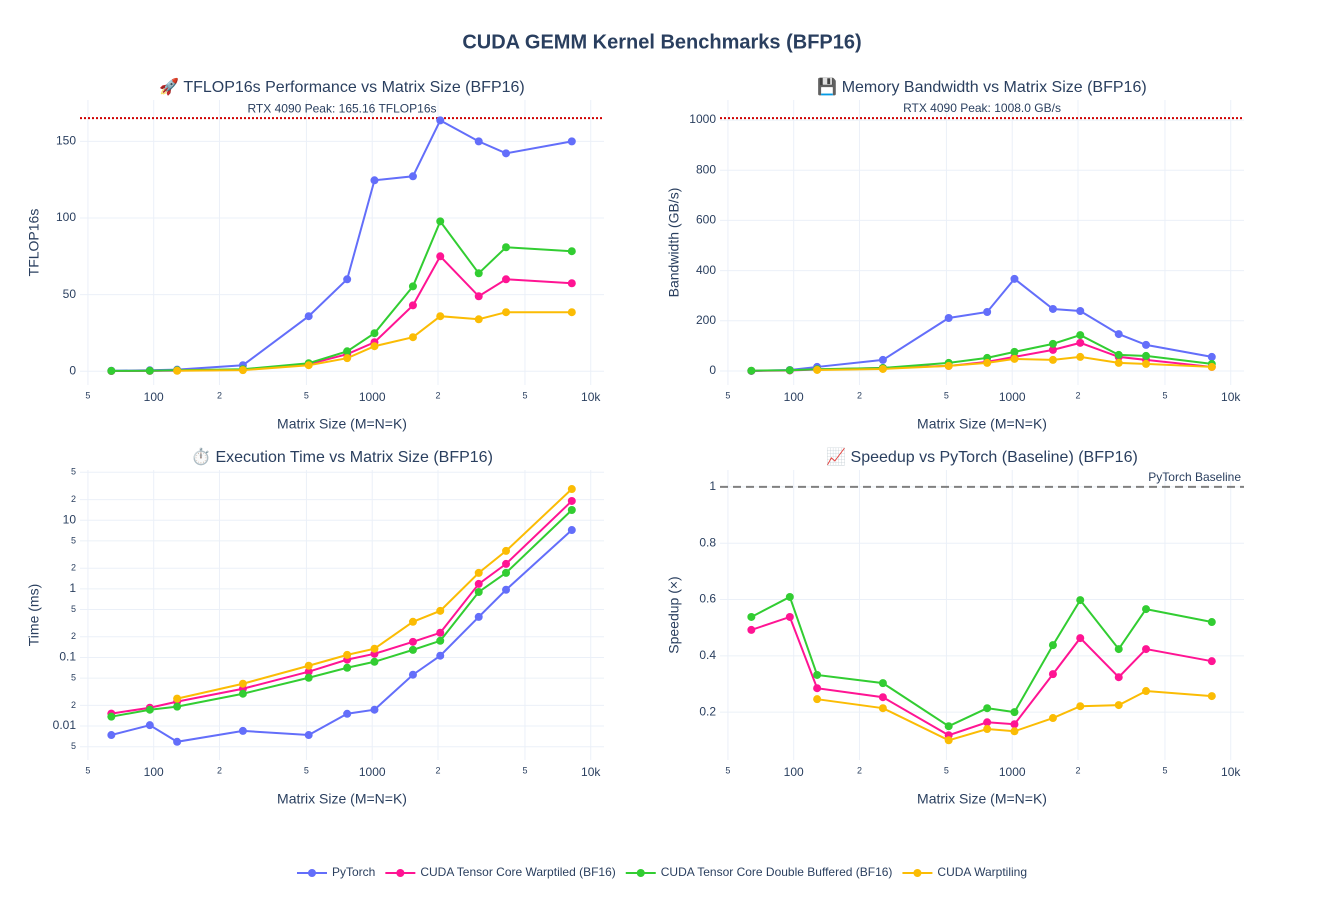 This screenshot has width=1324, height=900. I want to click on legend-label: PyTorch, so click(353, 872).